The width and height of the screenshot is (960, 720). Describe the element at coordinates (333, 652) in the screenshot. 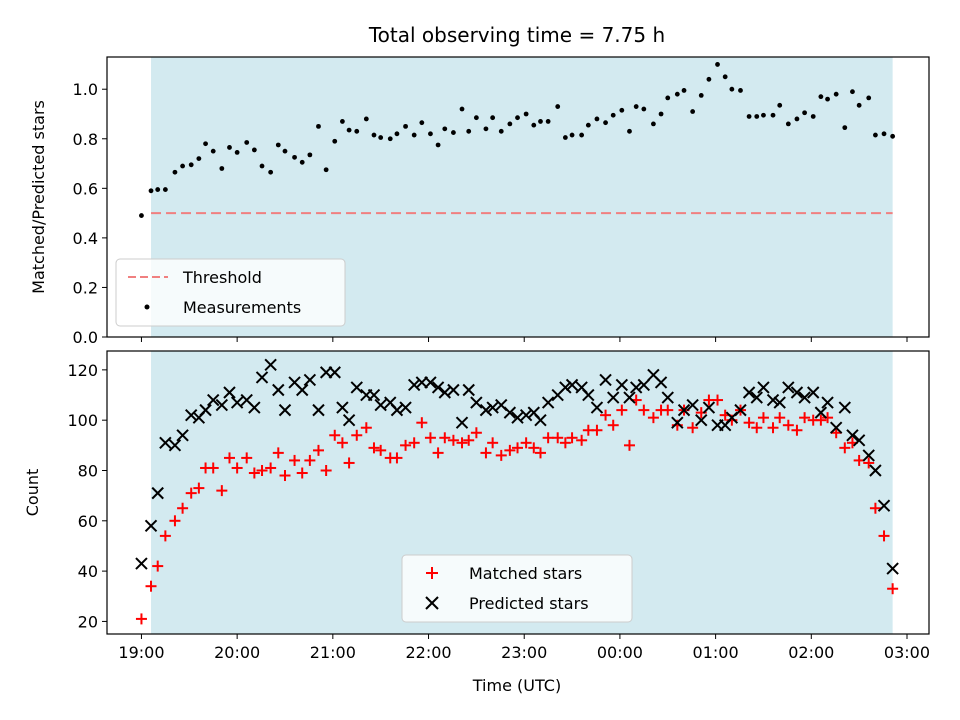

I see `x-tick-label: 21:00` at that location.